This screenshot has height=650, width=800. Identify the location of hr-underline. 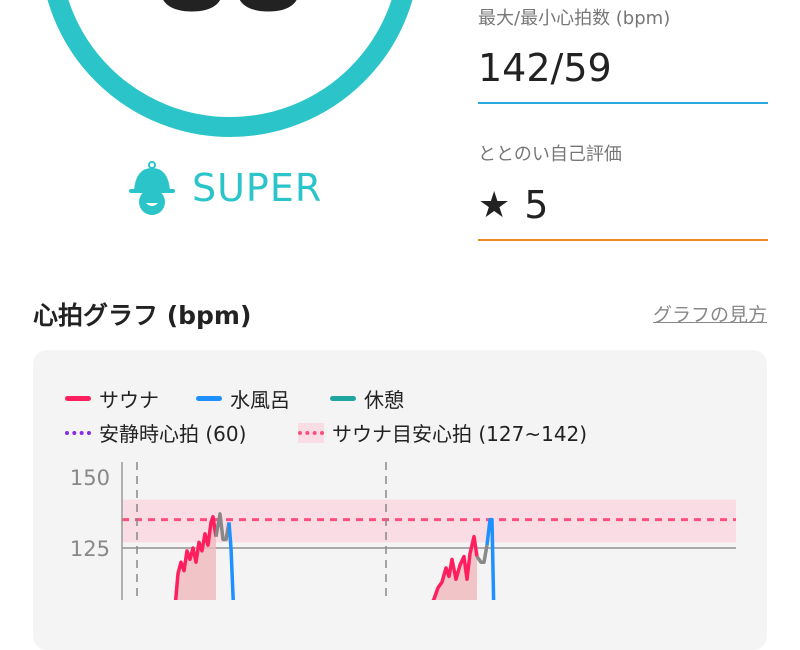
(623, 103).